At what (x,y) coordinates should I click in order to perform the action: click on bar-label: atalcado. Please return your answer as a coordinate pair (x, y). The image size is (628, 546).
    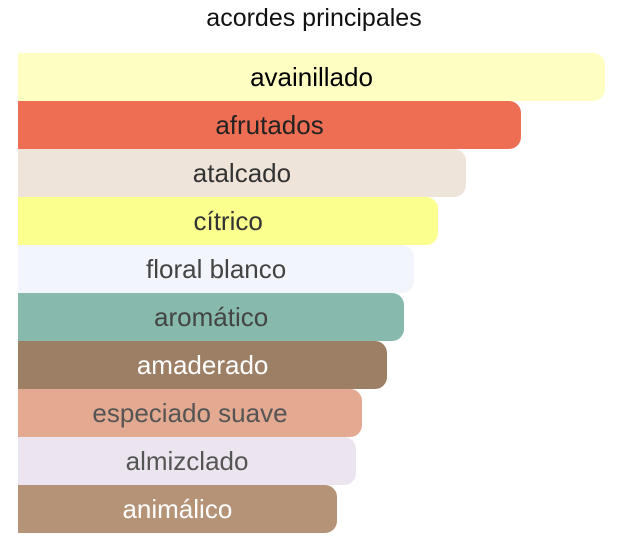
    Looking at the image, I should click on (242, 172).